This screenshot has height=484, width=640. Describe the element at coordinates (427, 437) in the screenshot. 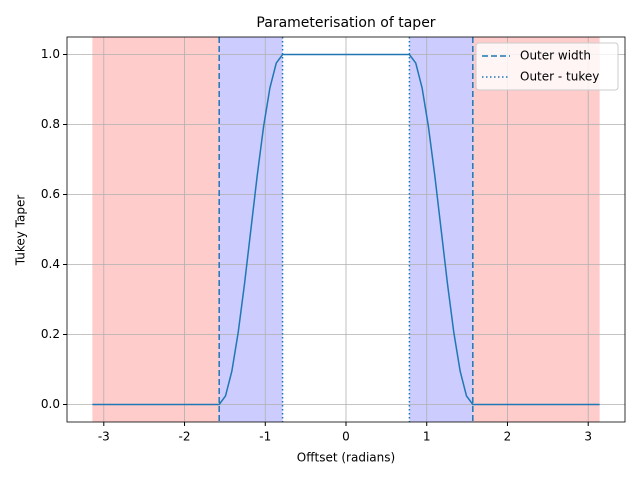

I see `x-tick-label: 1` at that location.